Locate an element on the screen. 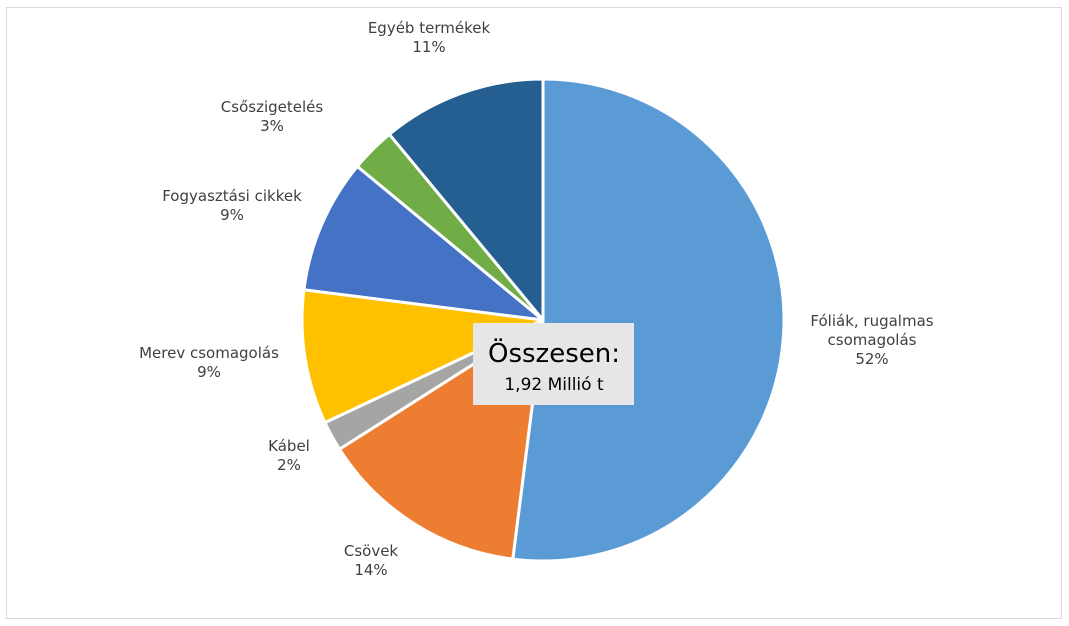  slice-value-label: 14% is located at coordinates (370, 570).